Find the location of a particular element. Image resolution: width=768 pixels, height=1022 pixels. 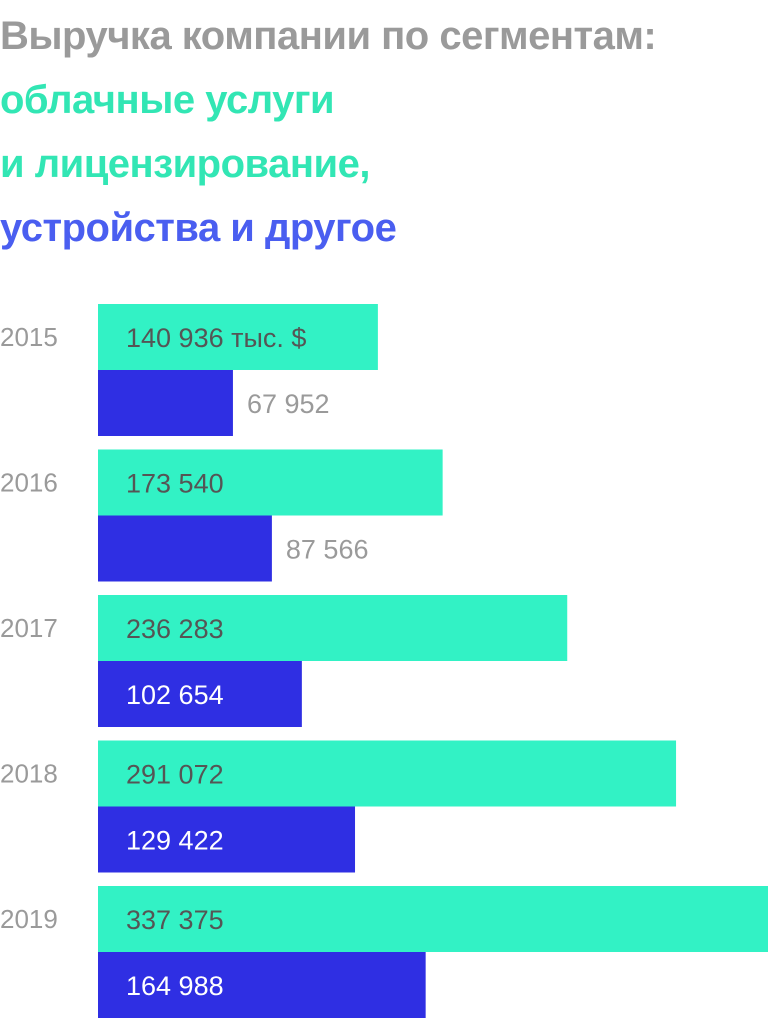

year-label: 2018 is located at coordinates (29, 774).